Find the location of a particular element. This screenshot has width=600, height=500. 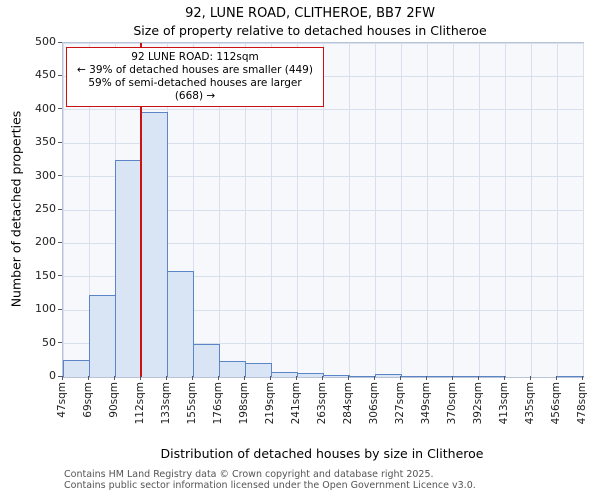

y-tick-label: 50 is located at coordinates (49, 342).